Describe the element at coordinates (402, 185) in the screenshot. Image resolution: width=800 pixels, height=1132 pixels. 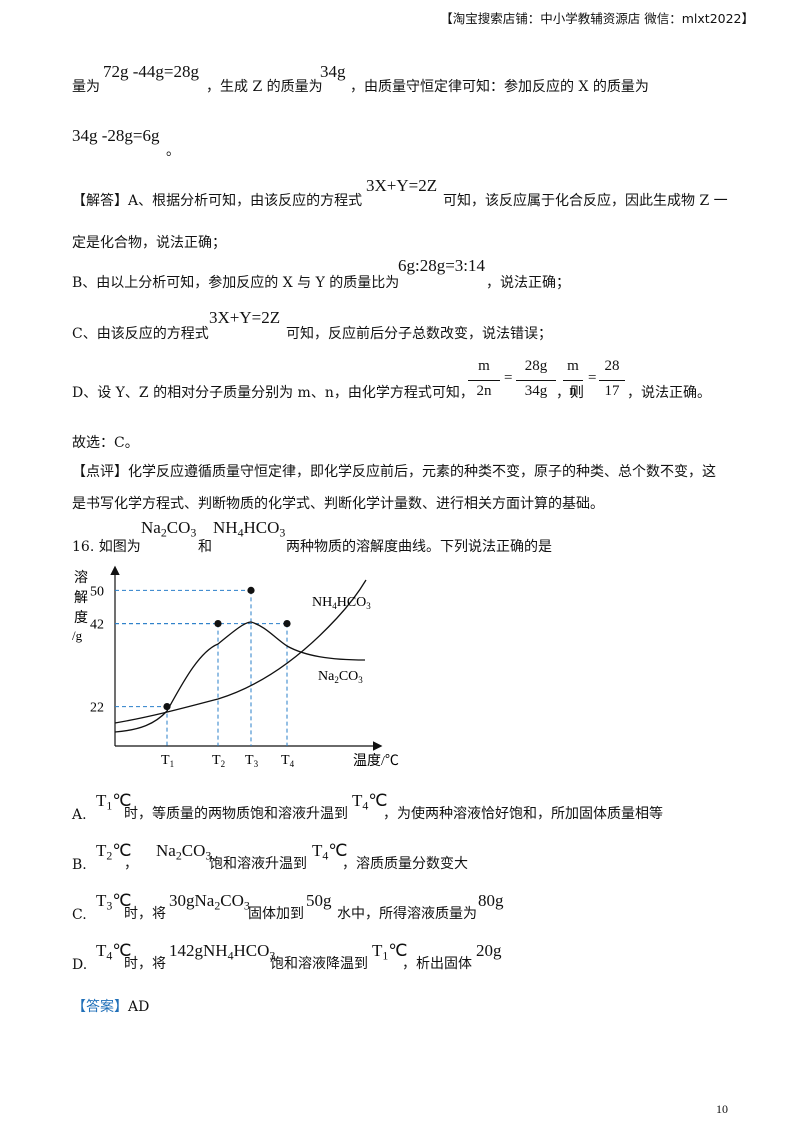
I see `solution-a-equation: 3X+Y=2Z` at that location.